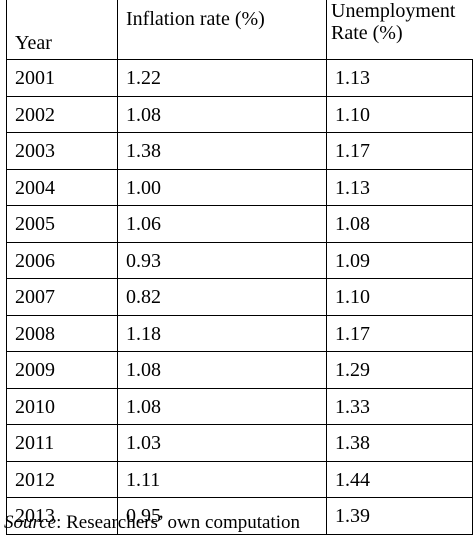 This screenshot has height=536, width=474. I want to click on table-row: 2003 1.38 1.17, so click(239, 151).